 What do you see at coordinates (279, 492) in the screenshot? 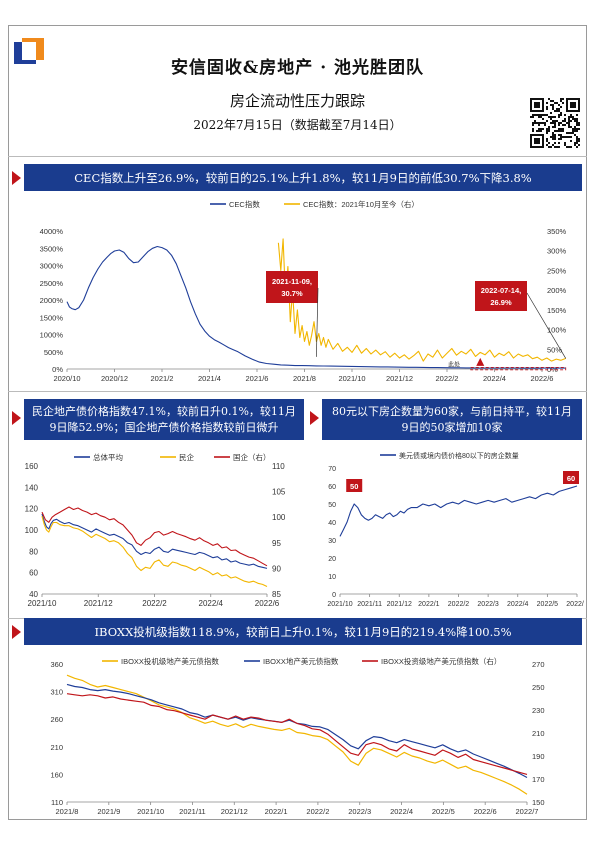
I see `y-tick-label-right: 105` at bounding box center [279, 492].